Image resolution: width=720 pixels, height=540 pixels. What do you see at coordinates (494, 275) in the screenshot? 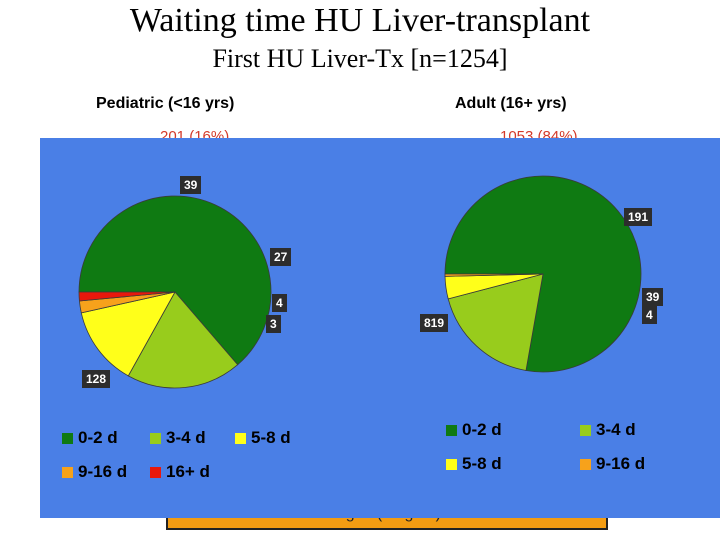
I see `pie-slice-adult-9-16-d` at bounding box center [494, 275].